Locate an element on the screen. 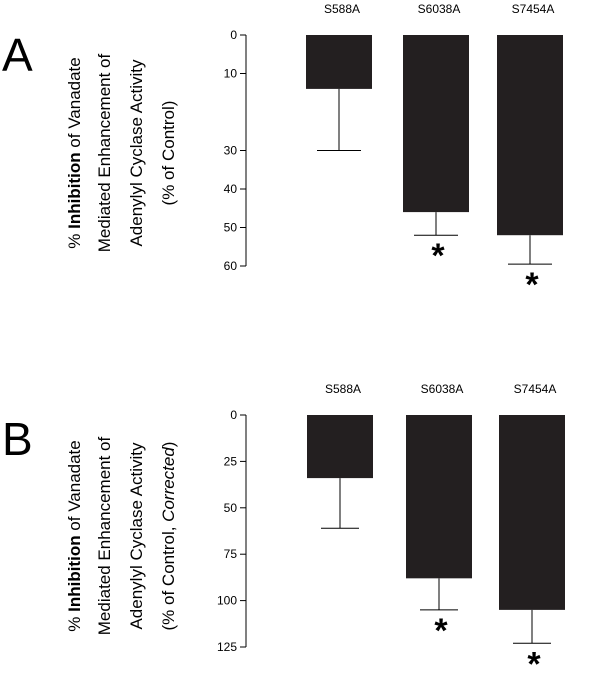 The image size is (595, 688). y-axis-label-segment: ) is located at coordinates (168, 445).